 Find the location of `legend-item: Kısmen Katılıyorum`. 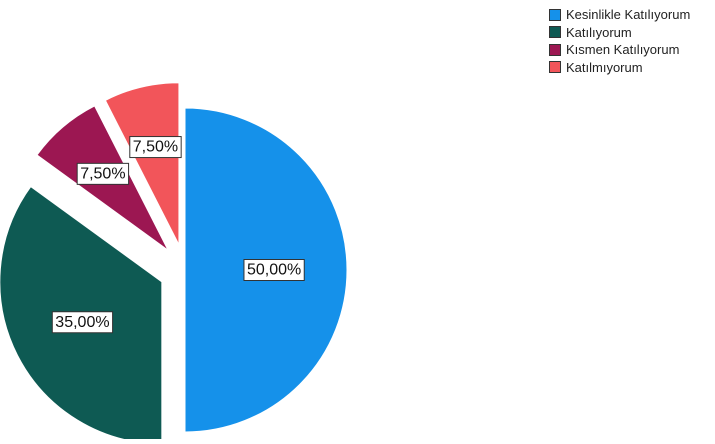

legend-item: Kısmen Katılıyorum is located at coordinates (619, 50).